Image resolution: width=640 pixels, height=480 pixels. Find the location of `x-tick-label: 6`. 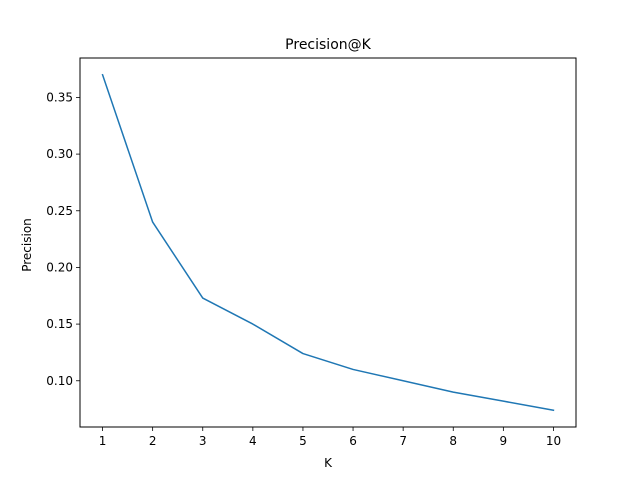

x-tick-label: 6 is located at coordinates (353, 441).